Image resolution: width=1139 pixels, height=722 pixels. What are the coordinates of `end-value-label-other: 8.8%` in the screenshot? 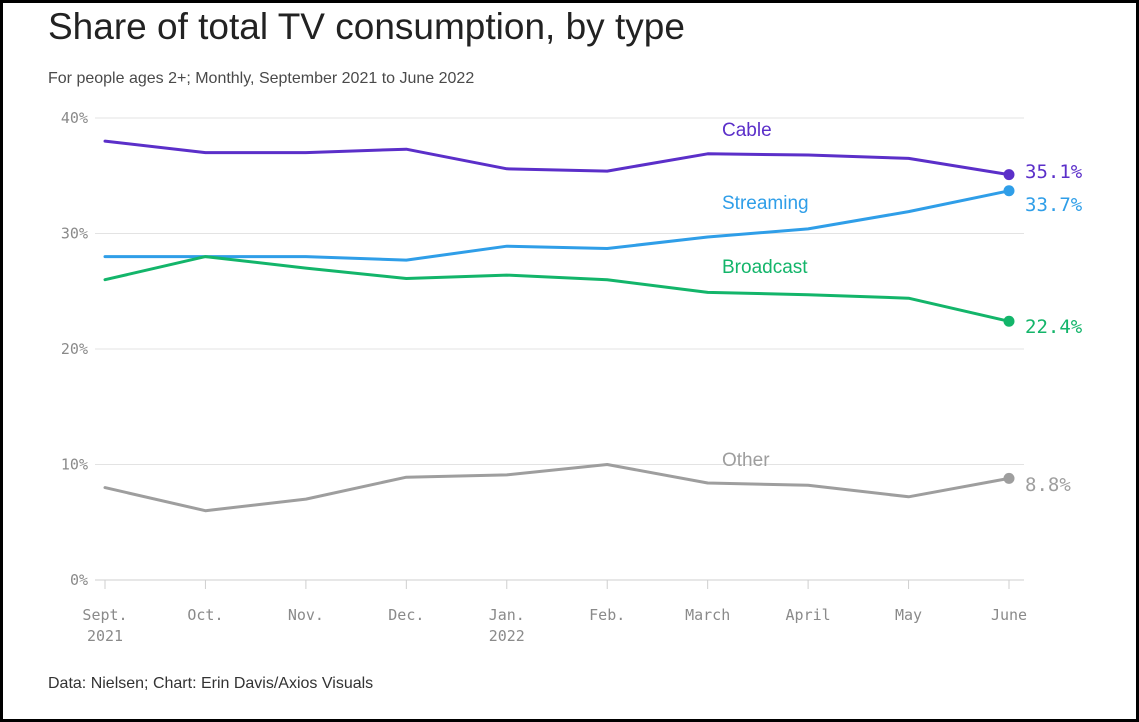 It's located at (1048, 485).